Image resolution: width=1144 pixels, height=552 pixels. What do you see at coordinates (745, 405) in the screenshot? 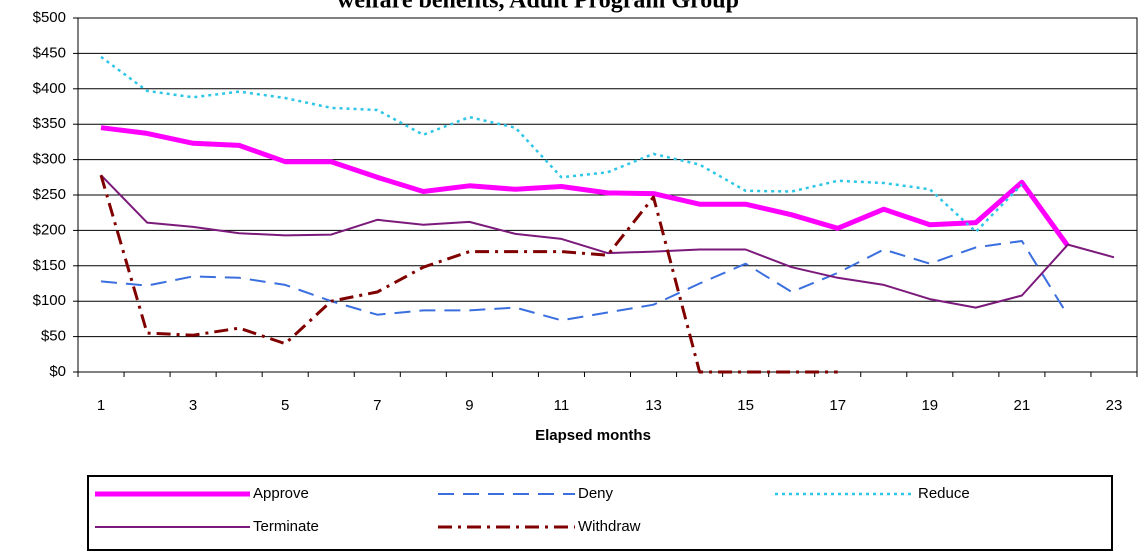
I see `x-tick-label: 15` at bounding box center [745, 405].